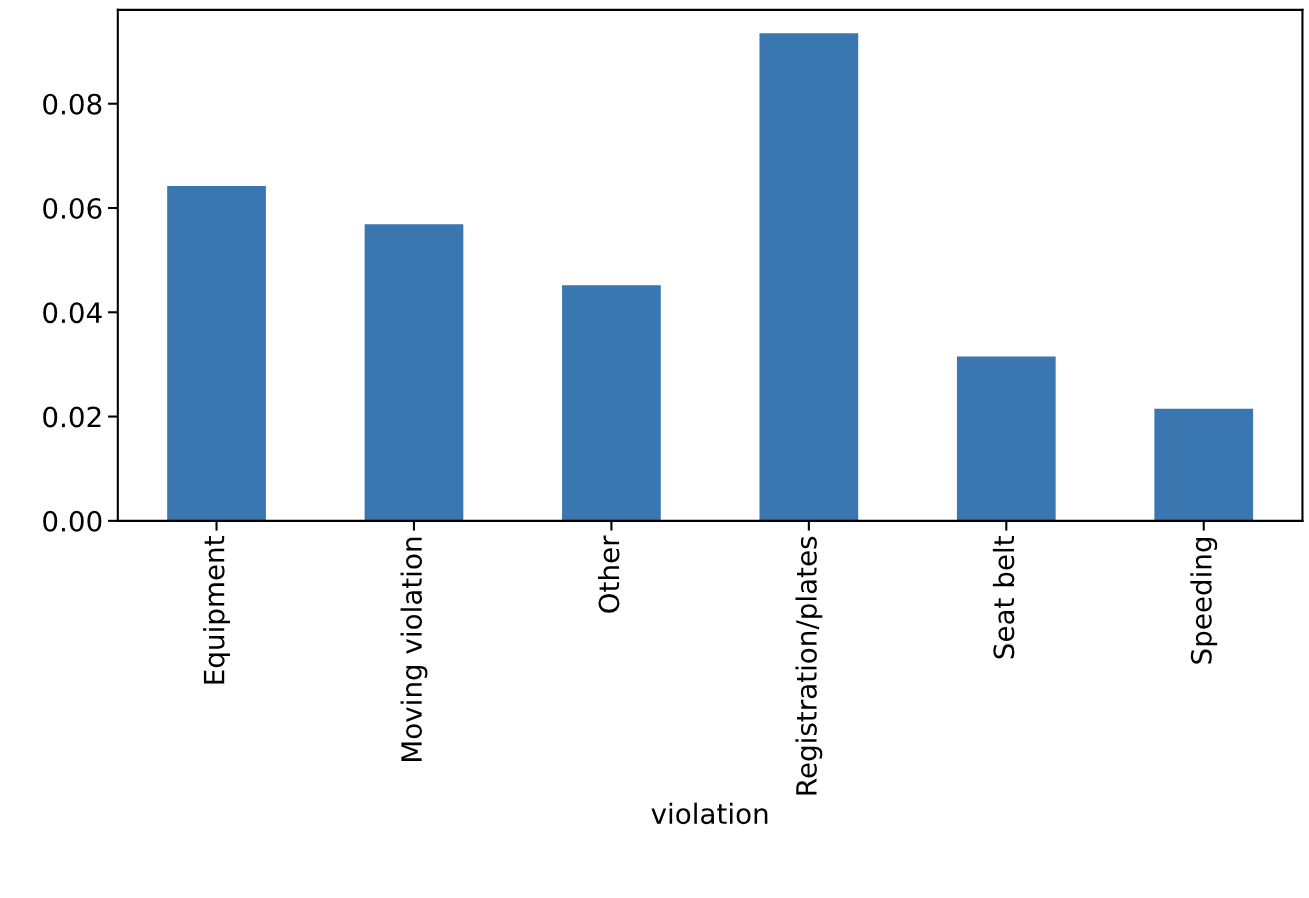 The width and height of the screenshot is (1309, 898). I want to click on x-tick-label: Other, so click(608, 574).